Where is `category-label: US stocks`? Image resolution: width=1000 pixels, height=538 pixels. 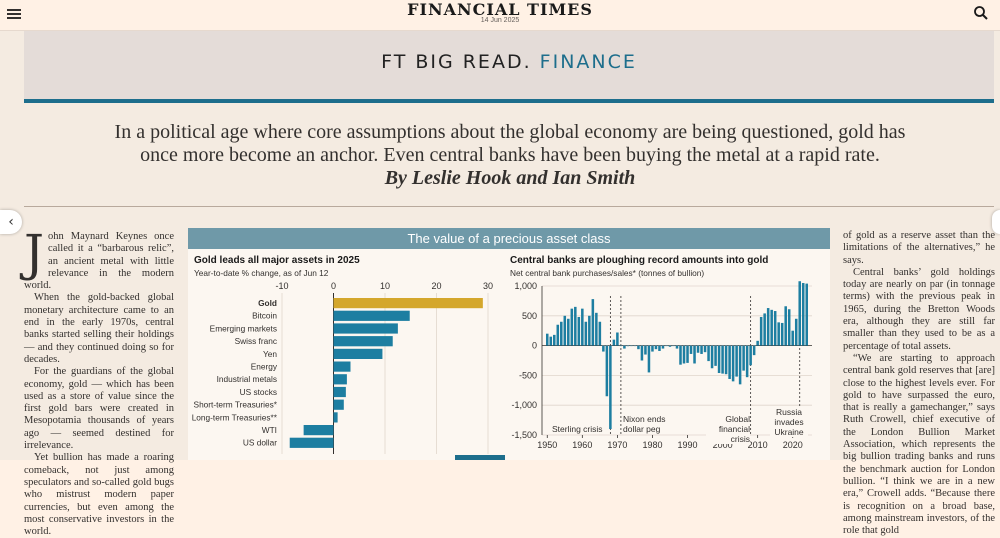
category-label: US stocks is located at coordinates (258, 392).